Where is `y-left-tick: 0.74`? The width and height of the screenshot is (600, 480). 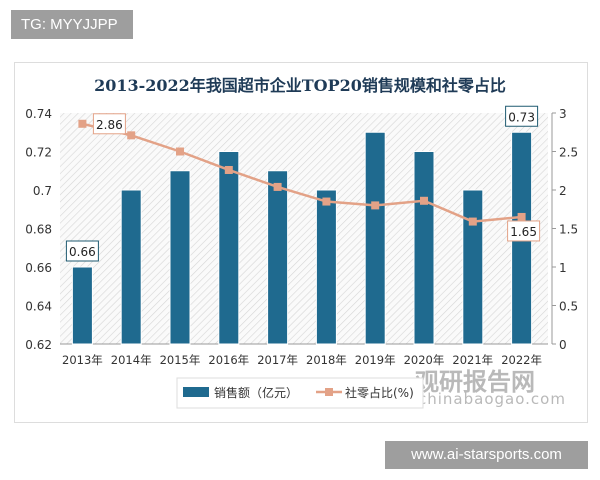 y-left-tick: 0.74 is located at coordinates (38, 114).